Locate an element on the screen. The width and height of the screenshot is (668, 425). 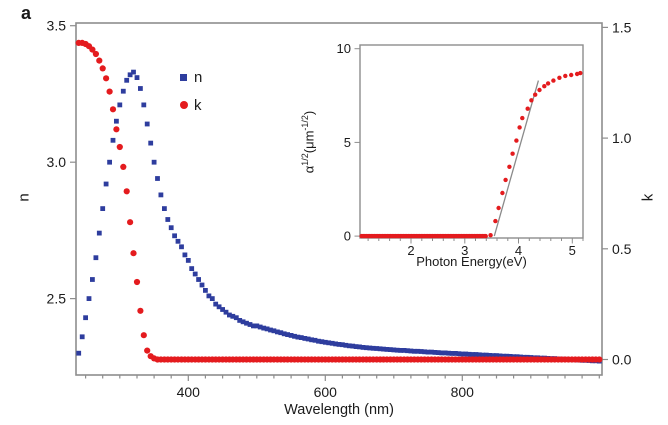
alpha-unit-close: ) is located at coordinates (309, 113).